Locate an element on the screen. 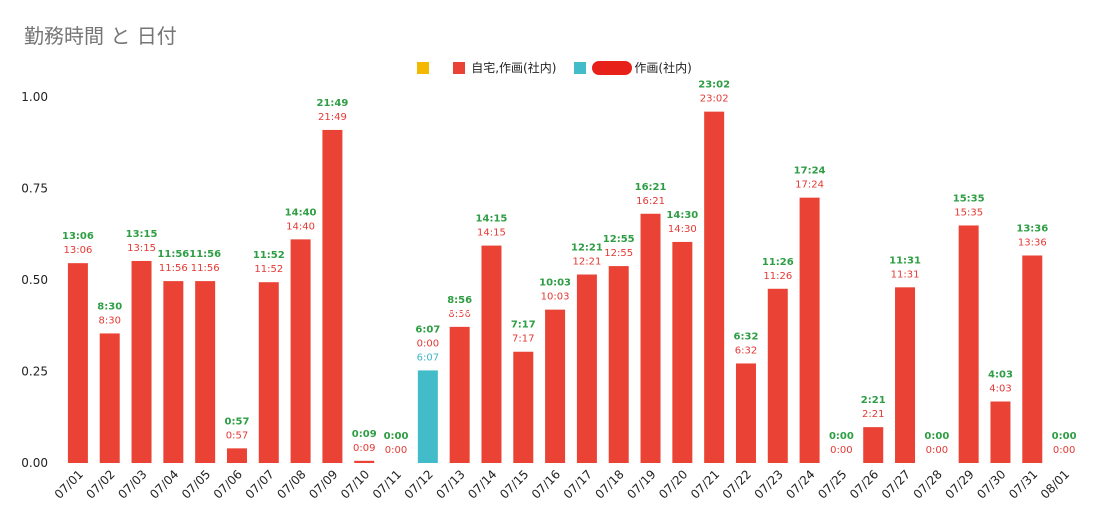 This screenshot has height=519, width=1109. red-value-label: 10:03 is located at coordinates (555, 297).